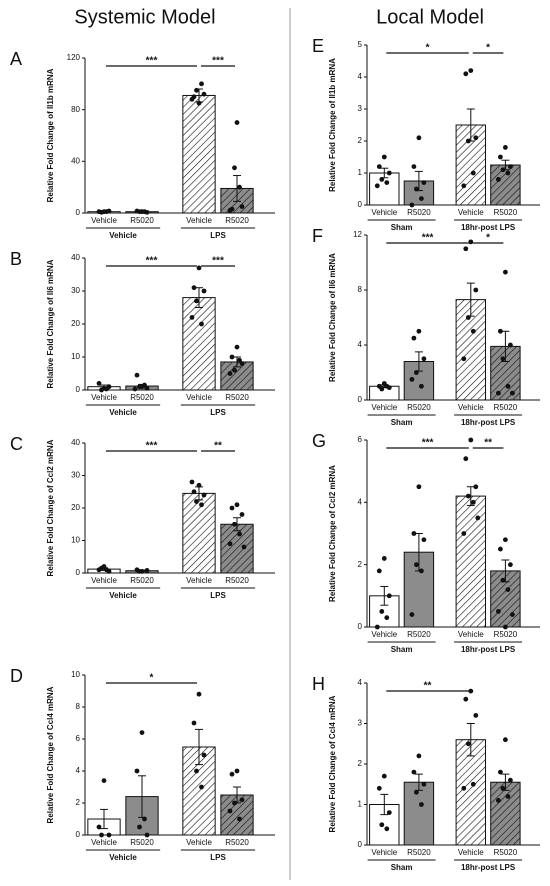  What do you see at coordinates (218, 595) in the screenshot?
I see `group-label: LPS` at bounding box center [218, 595].